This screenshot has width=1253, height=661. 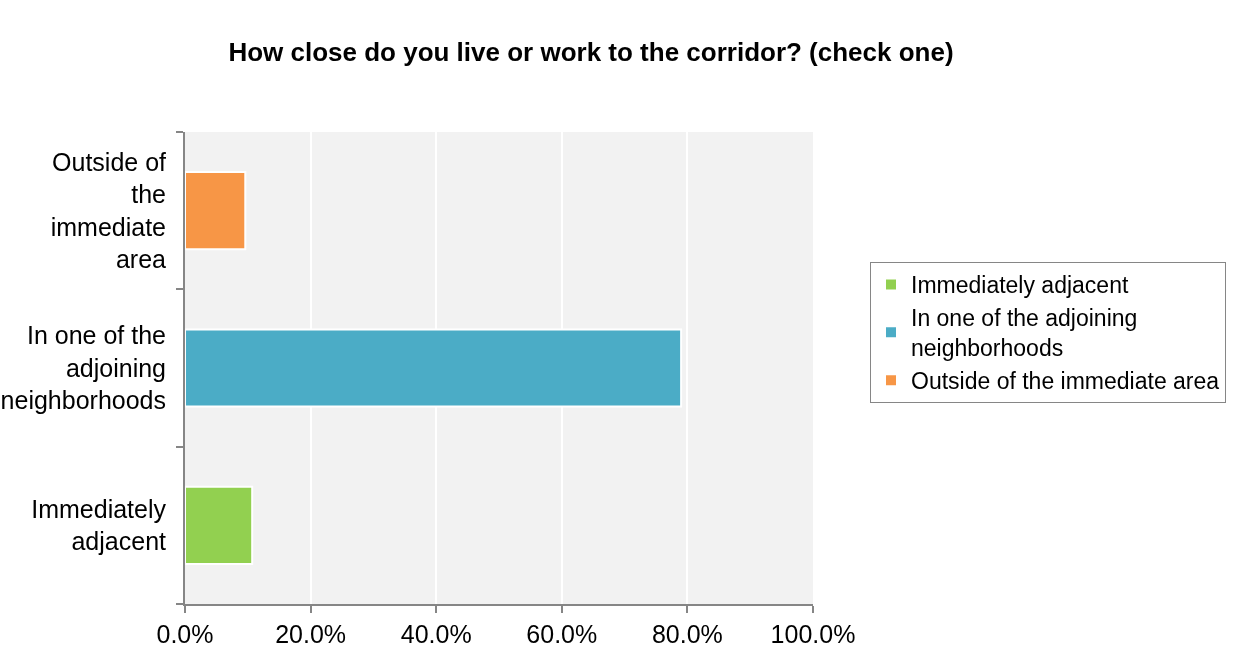 I want to click on legend-label: Outside of the immediate area, so click(x=1065, y=381).